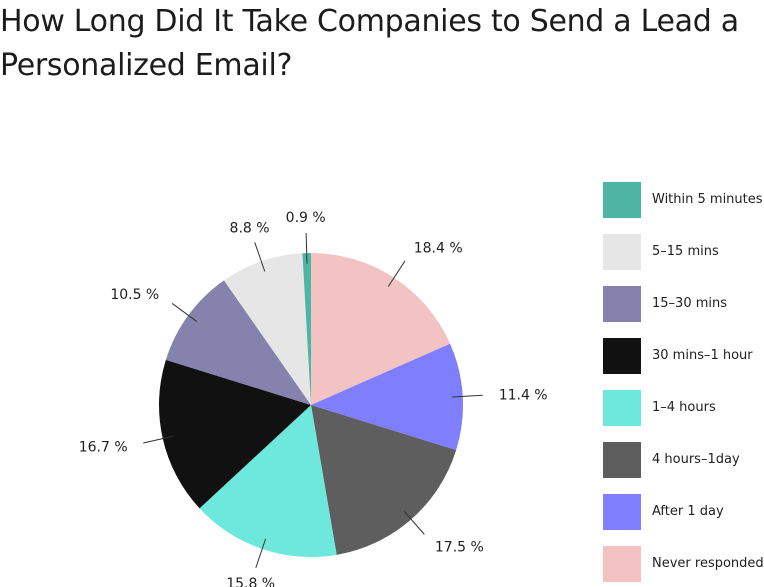  I want to click on data-label: 17.5 %, so click(459, 547).